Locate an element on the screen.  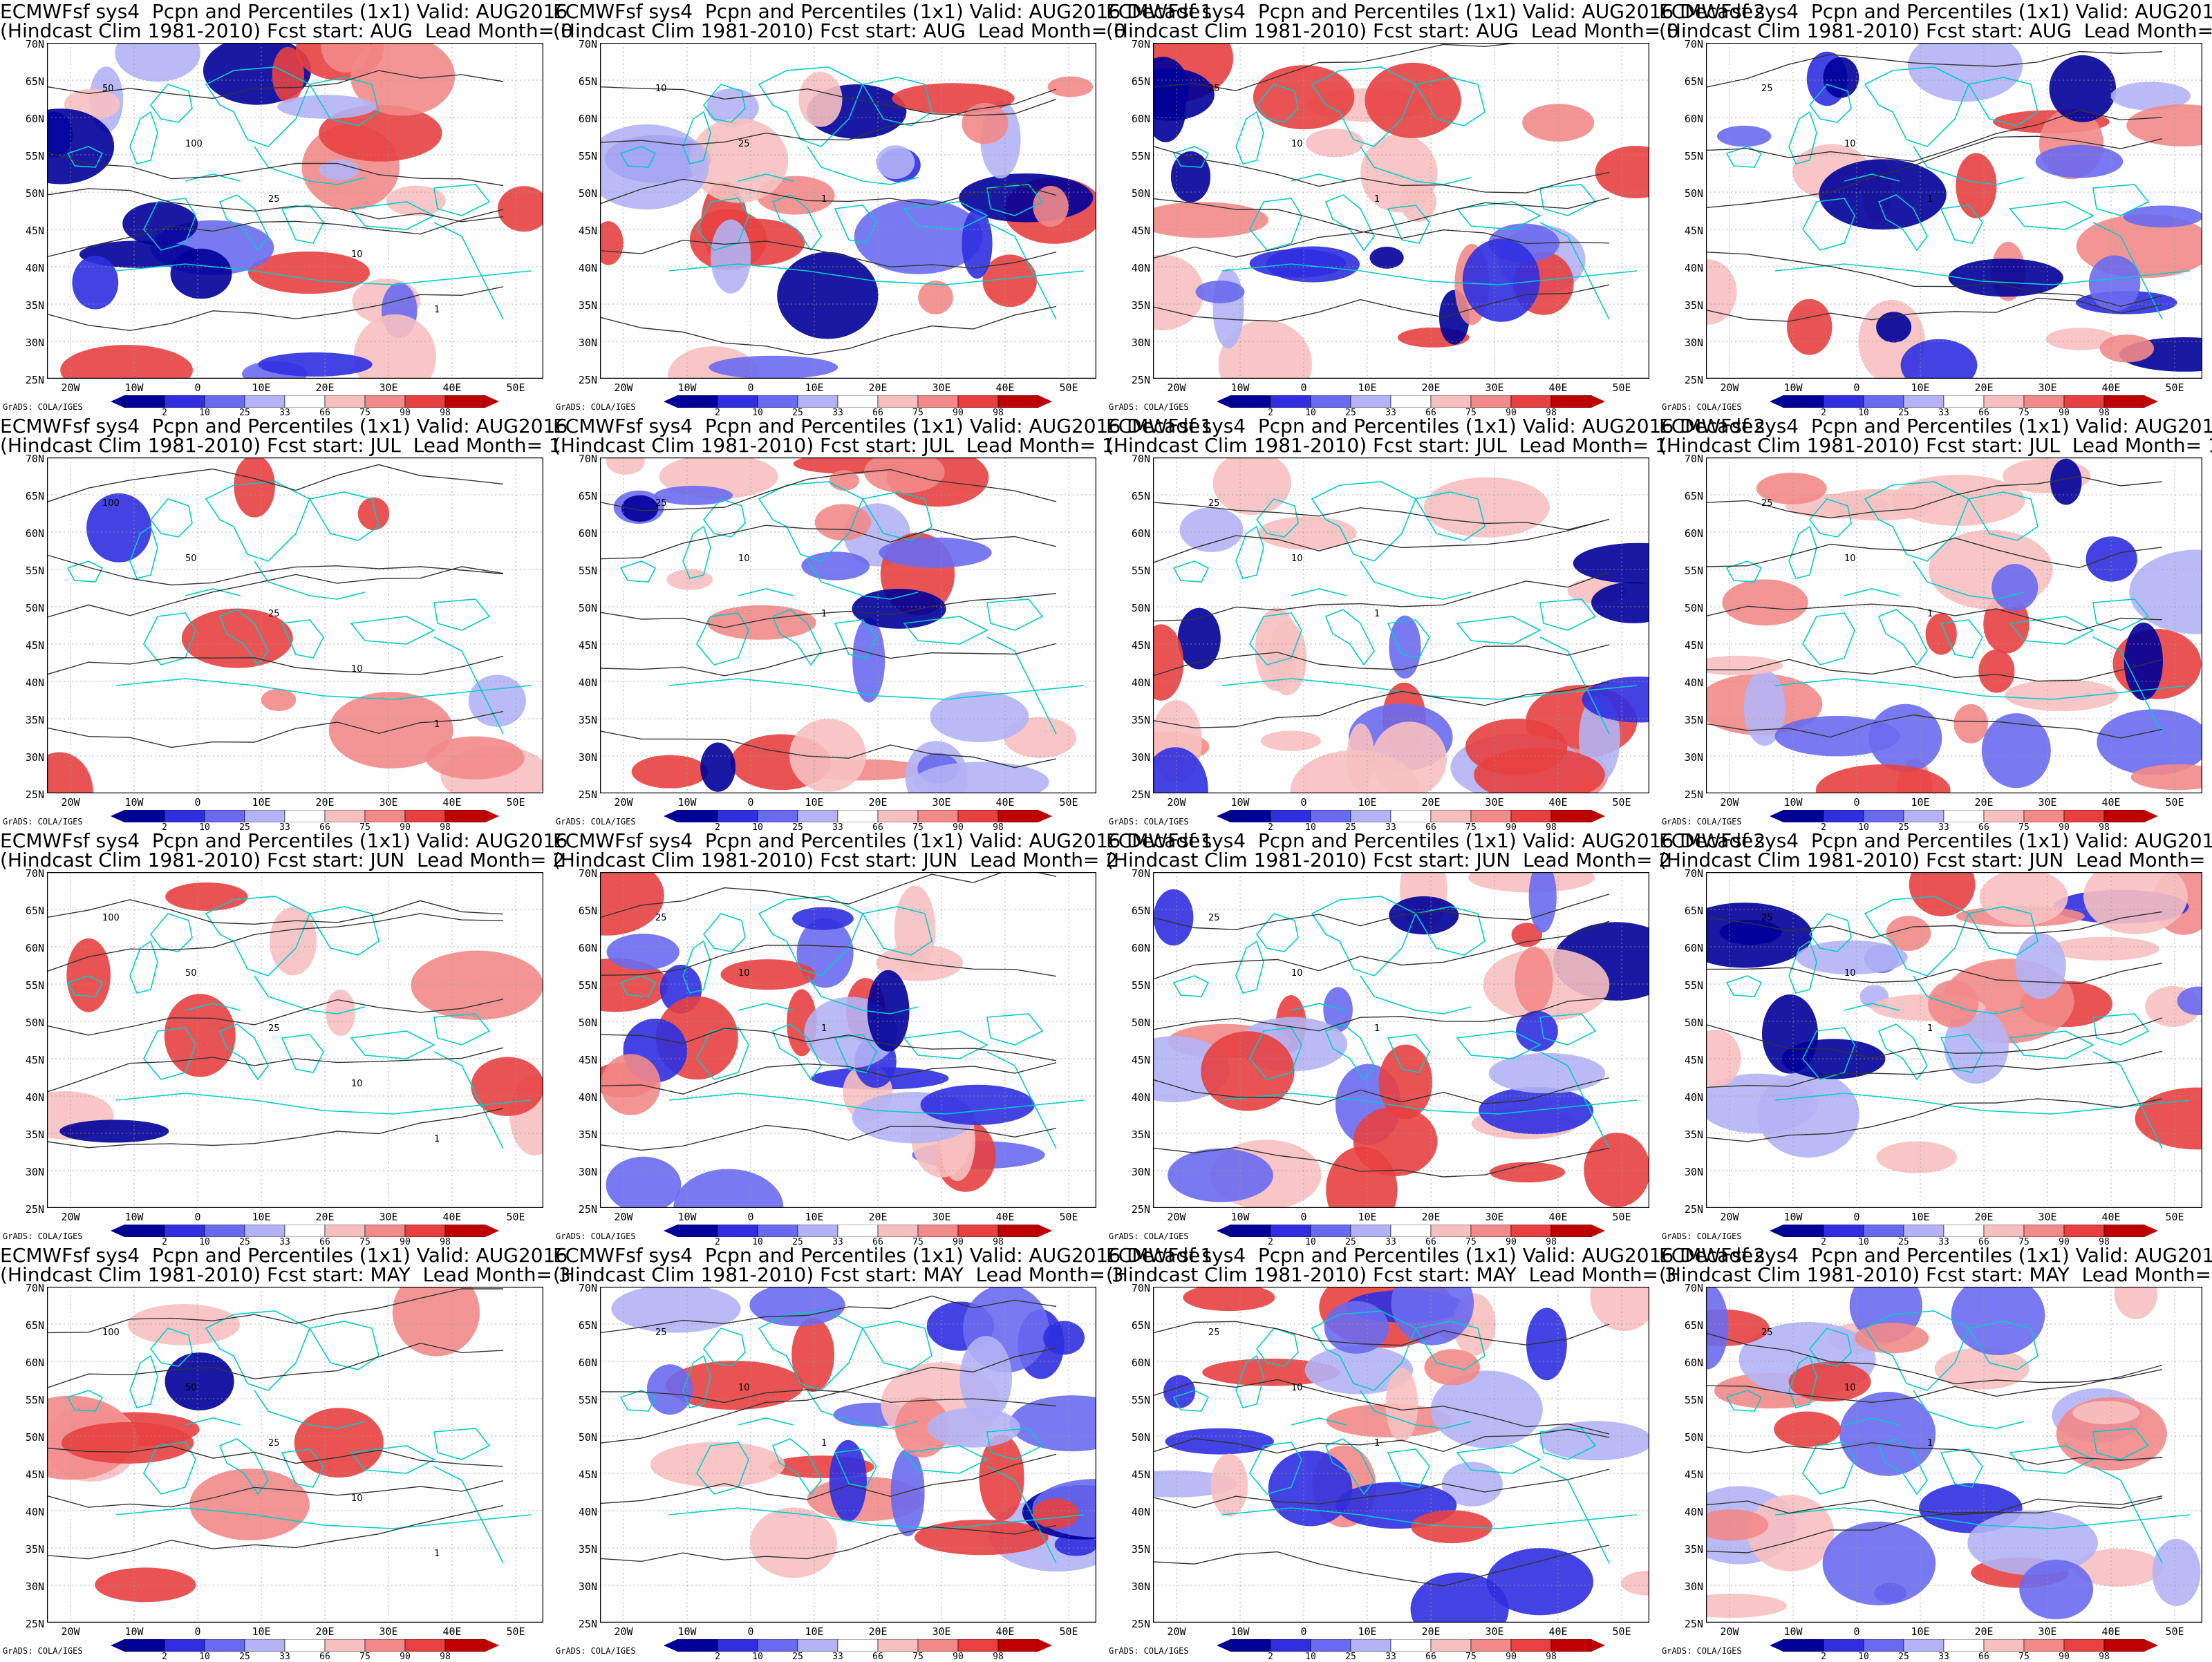
latitude-label: 30N is located at coordinates (34, 1586).